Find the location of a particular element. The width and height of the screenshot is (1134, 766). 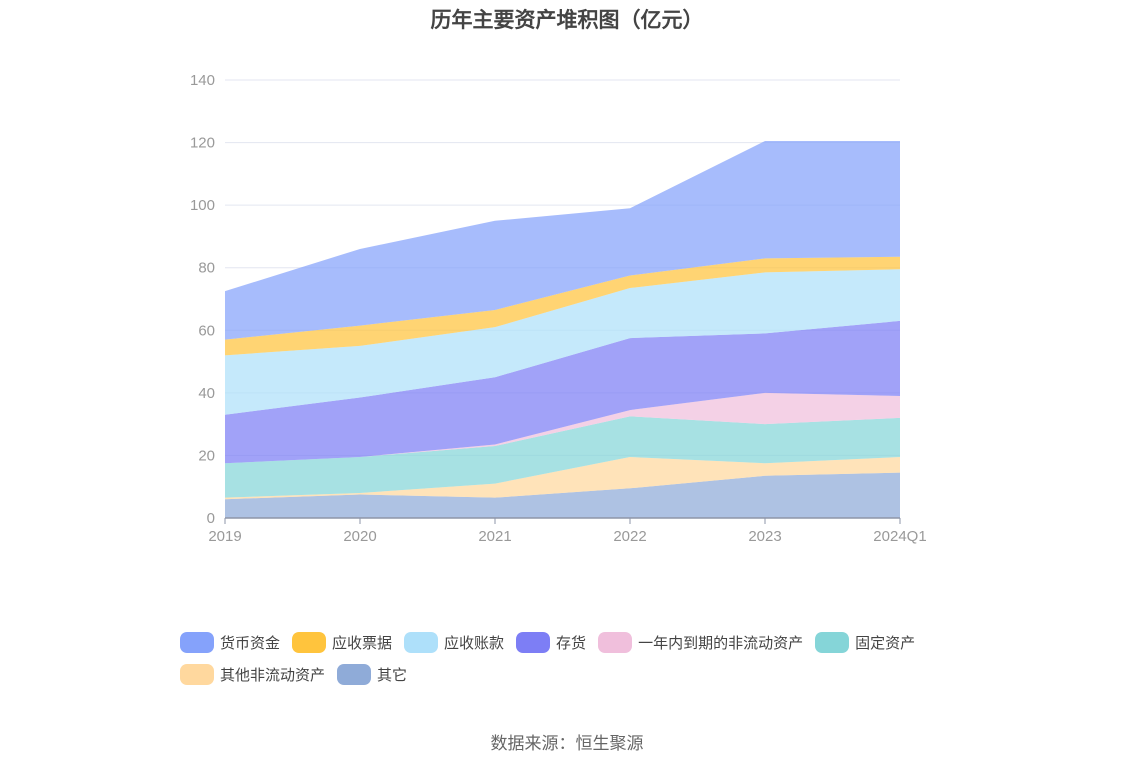

legend-label: 应收账款 is located at coordinates (474, 643).